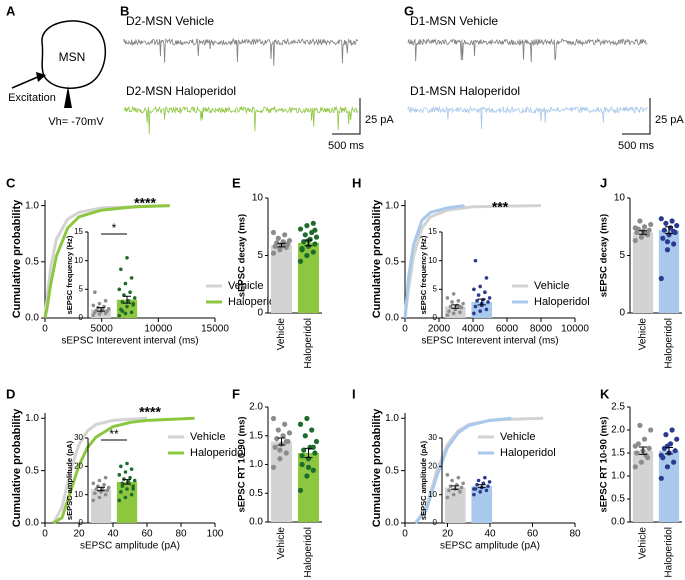 This screenshot has height=580, width=685. Describe the element at coordinates (181, 91) in the screenshot. I see `trace-label: D2-MSN Haloperidol` at that location.